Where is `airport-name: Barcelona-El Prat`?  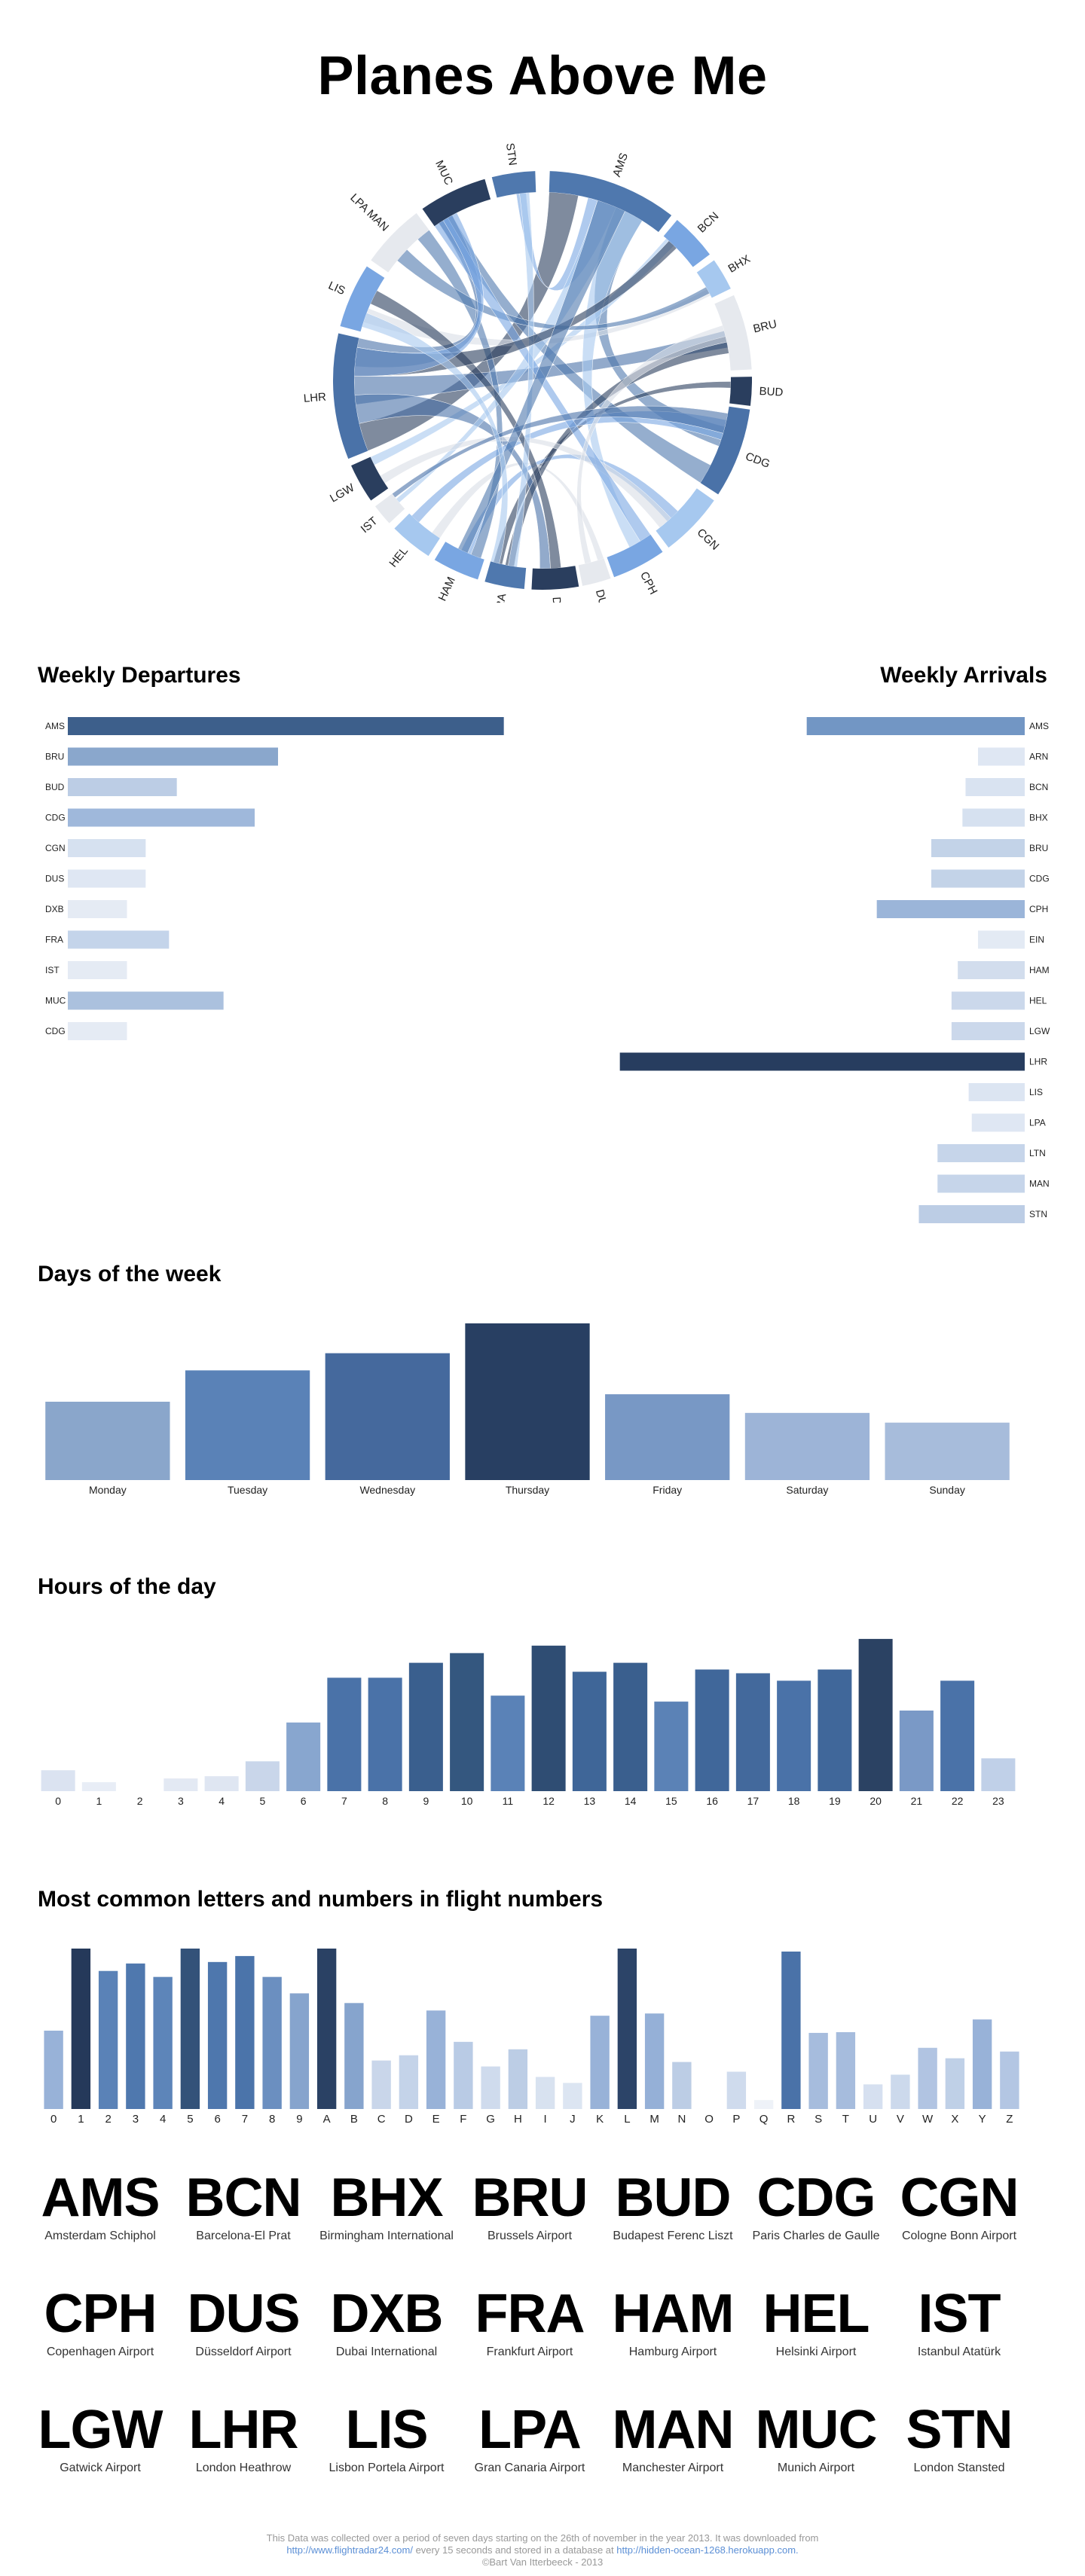
airport-name: Barcelona-El Prat is located at coordinates (243, 2236).